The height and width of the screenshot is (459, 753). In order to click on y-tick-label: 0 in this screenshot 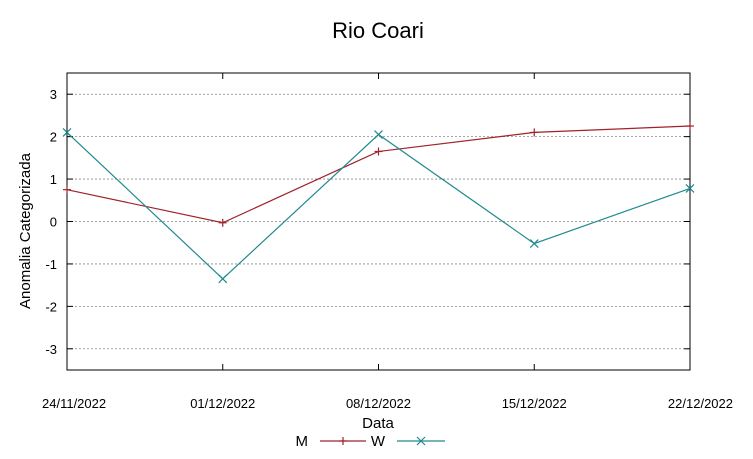, I will do `click(53, 222)`.